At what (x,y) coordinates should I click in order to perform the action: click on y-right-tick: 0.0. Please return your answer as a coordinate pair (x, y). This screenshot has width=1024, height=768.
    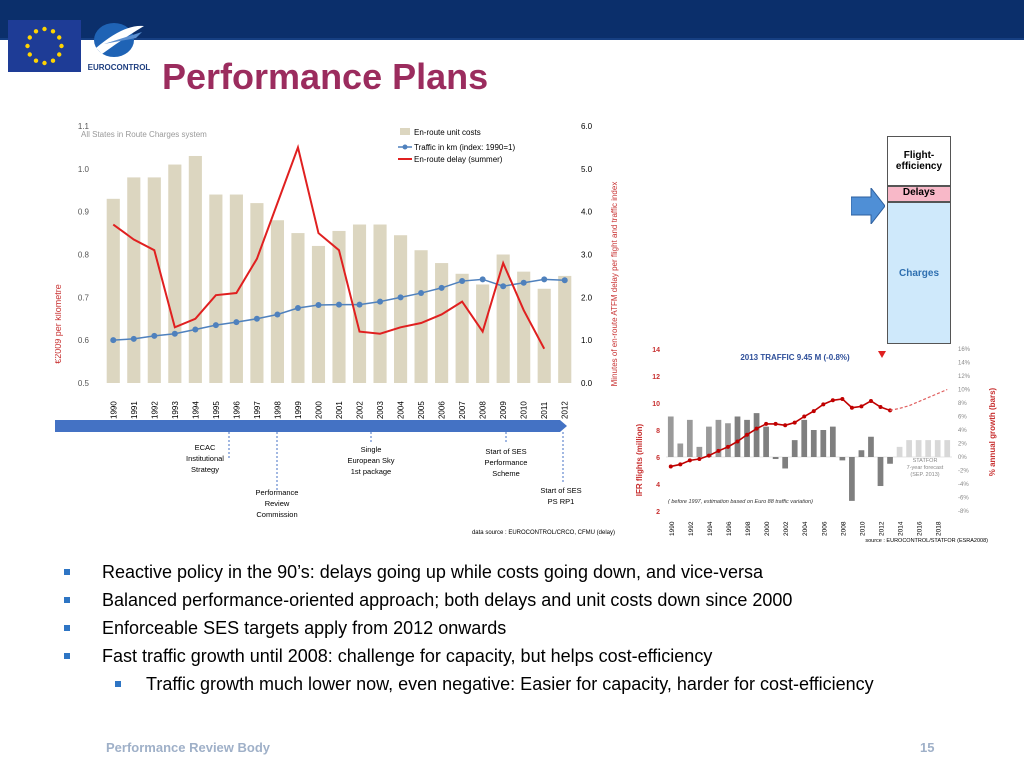
    Looking at the image, I should click on (587, 383).